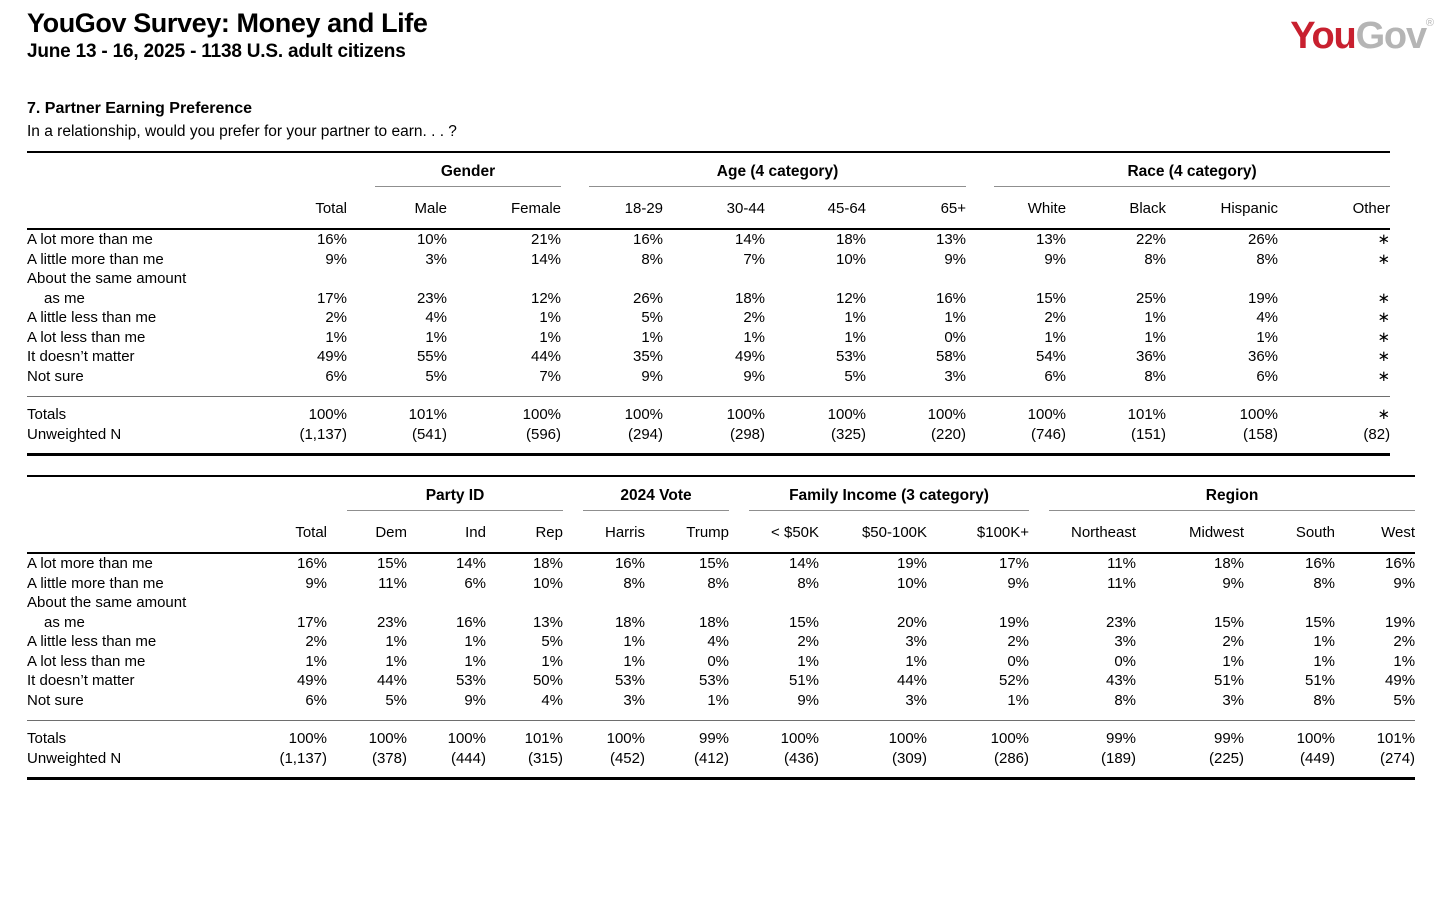 The height and width of the screenshot is (923, 1456). I want to click on value-cell: 5%, so click(855, 376).